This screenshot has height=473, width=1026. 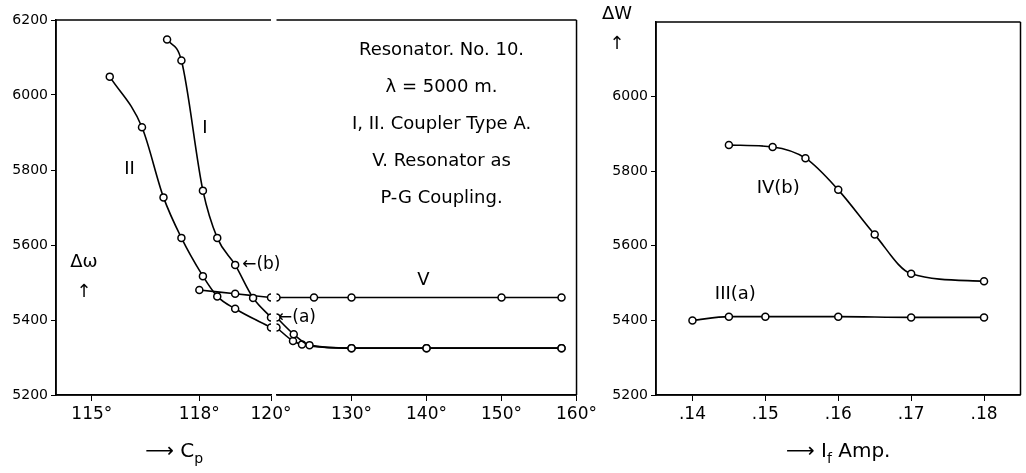 I want to click on x-tick-label: 130°, so click(x=351, y=412).